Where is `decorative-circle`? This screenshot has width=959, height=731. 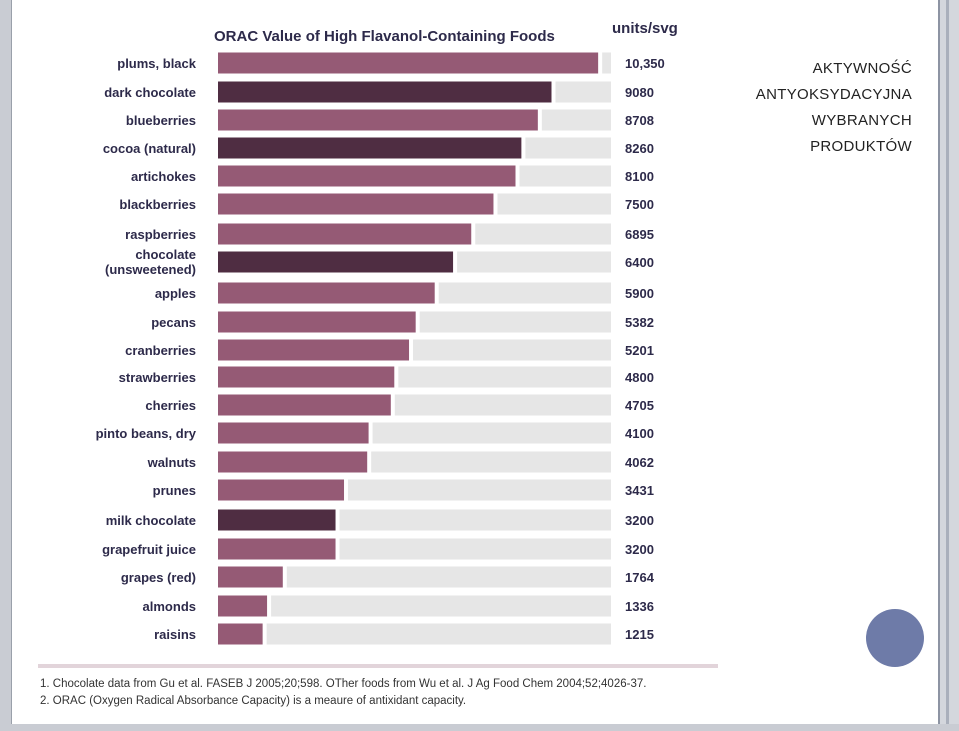
decorative-circle is located at coordinates (895, 638).